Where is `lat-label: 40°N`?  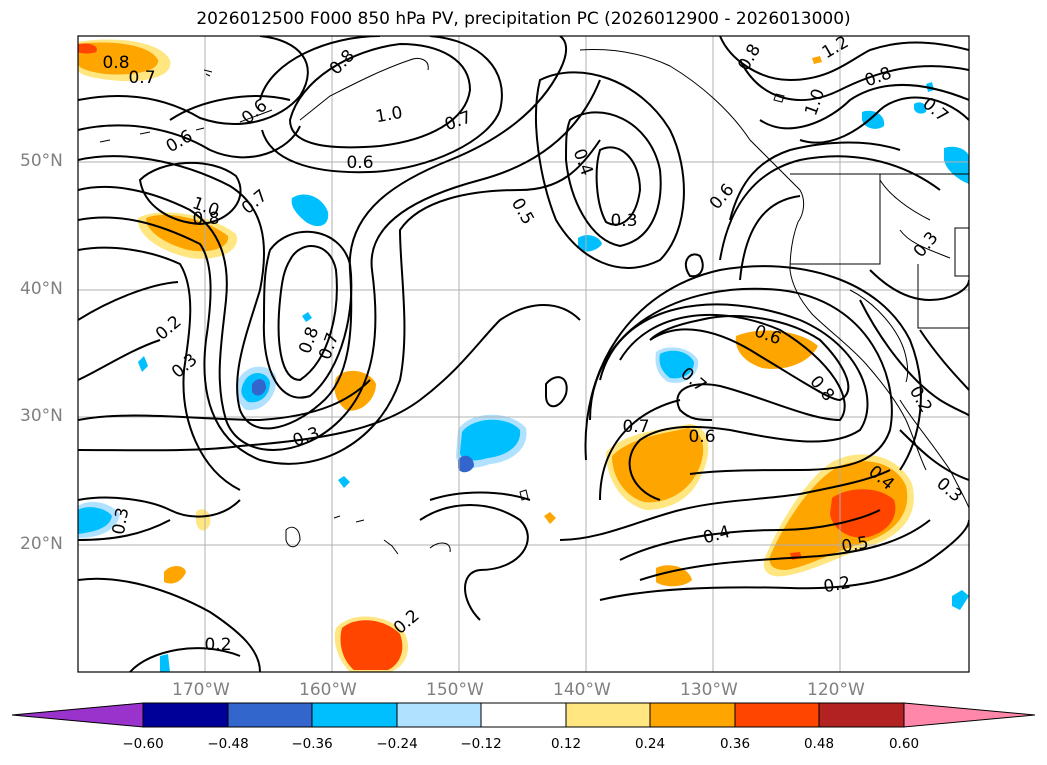
lat-label: 40°N is located at coordinates (41, 289).